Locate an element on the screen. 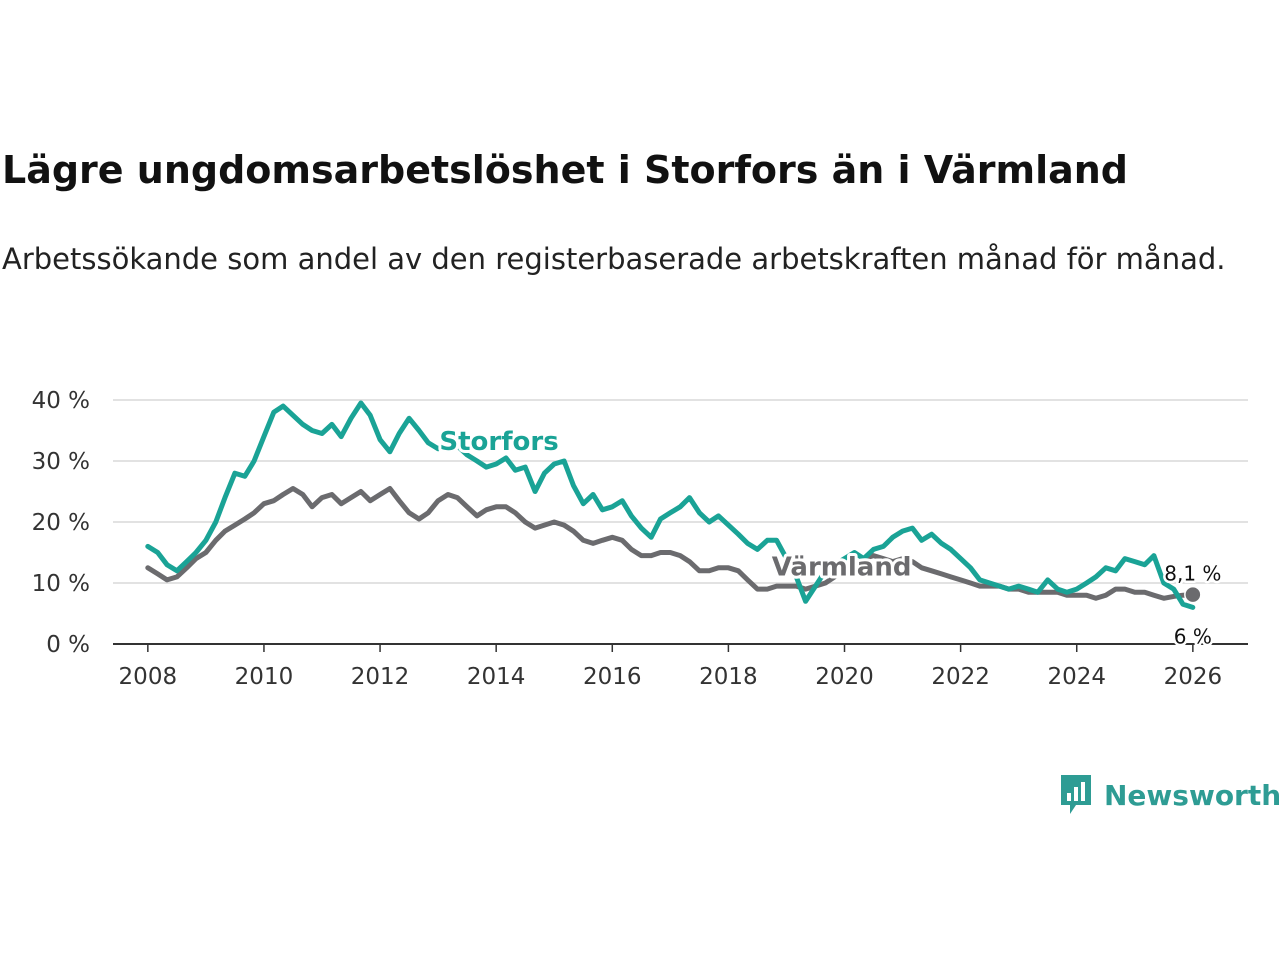 This screenshot has height=960, width=1280. x-tick-label: 2026 is located at coordinates (1193, 677).